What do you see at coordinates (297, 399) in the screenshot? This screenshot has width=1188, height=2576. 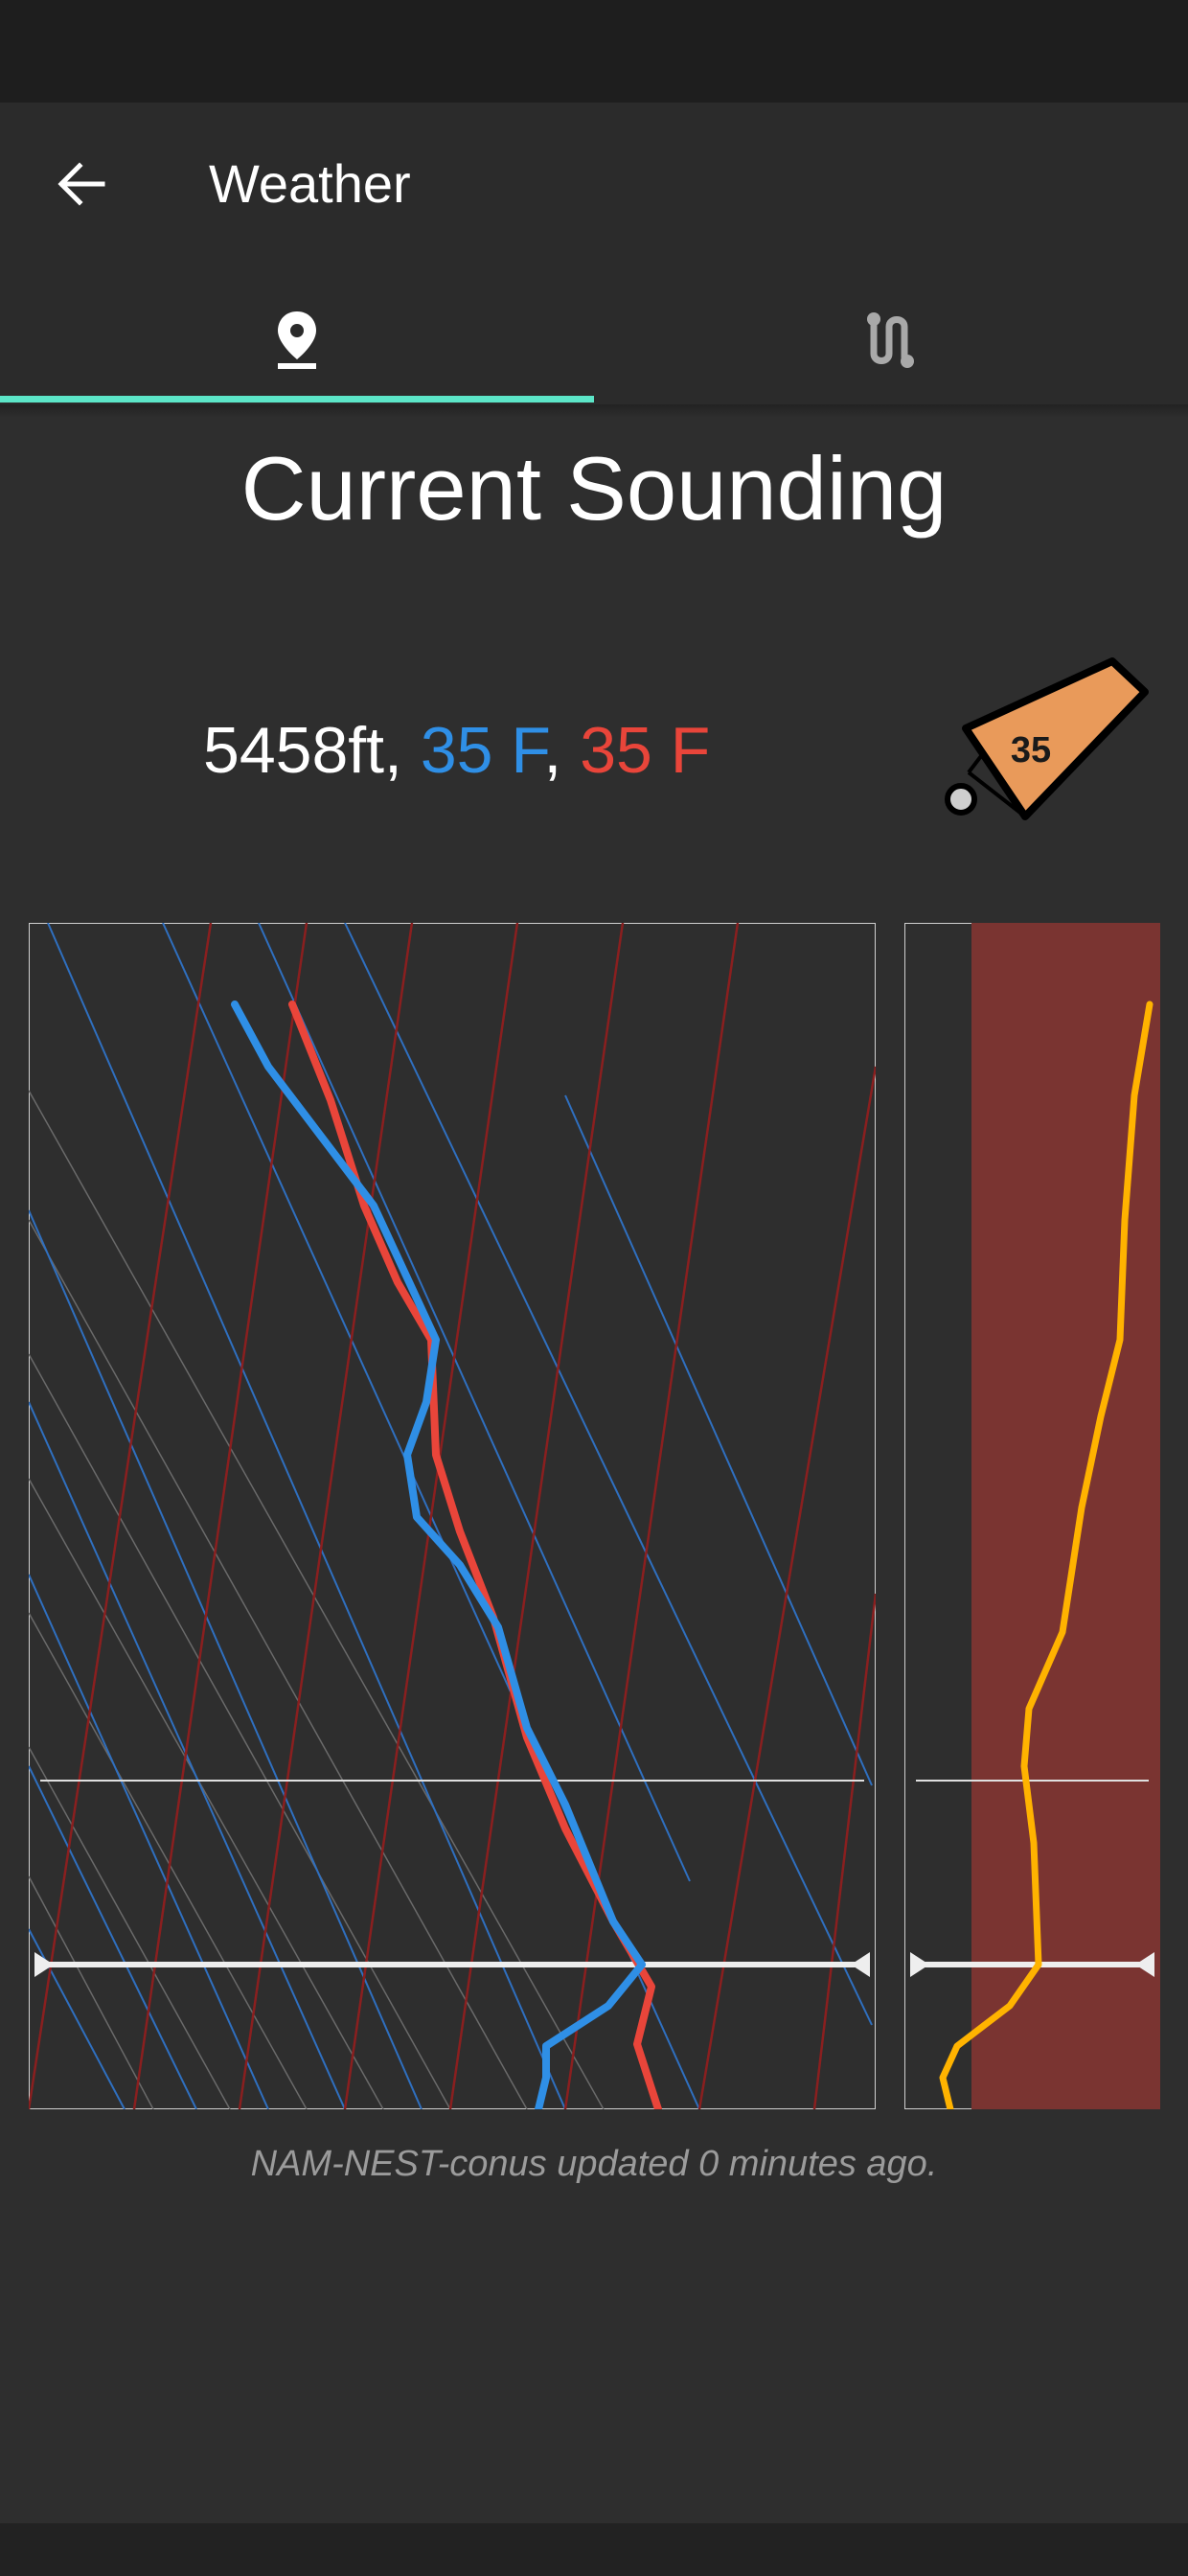 I see `selected-tab-indicator` at bounding box center [297, 399].